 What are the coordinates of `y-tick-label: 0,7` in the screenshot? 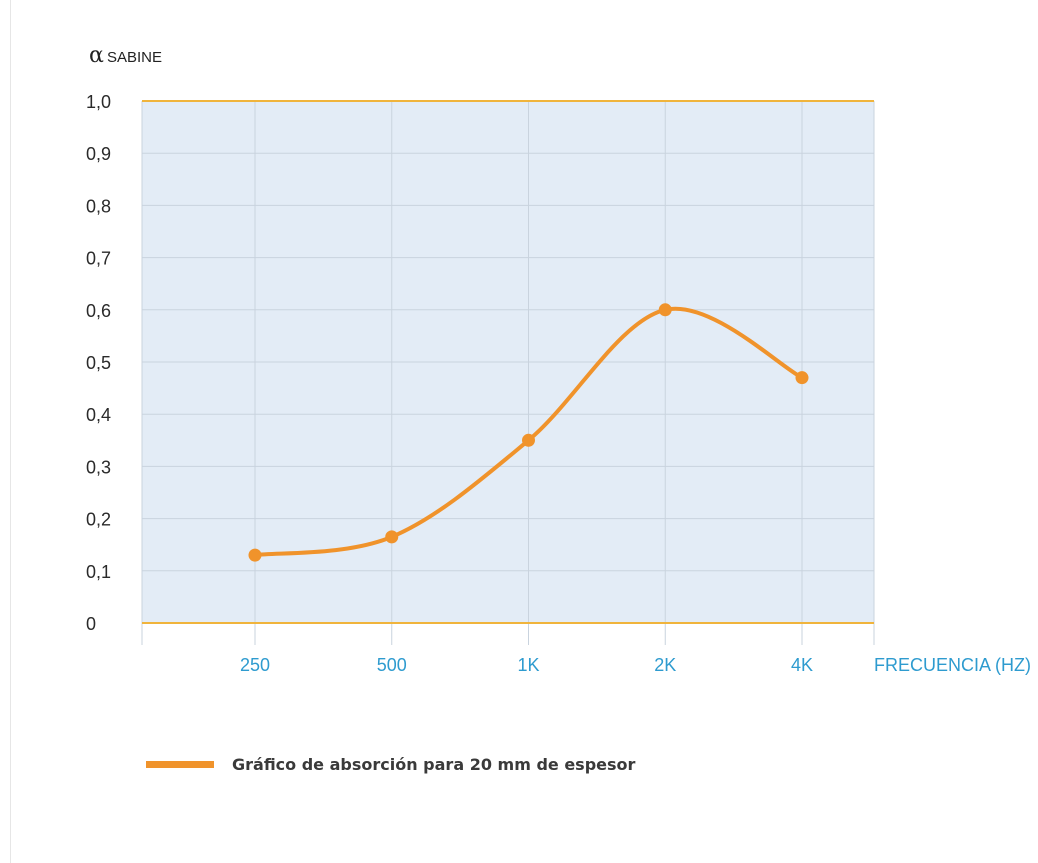 It's located at (98, 259).